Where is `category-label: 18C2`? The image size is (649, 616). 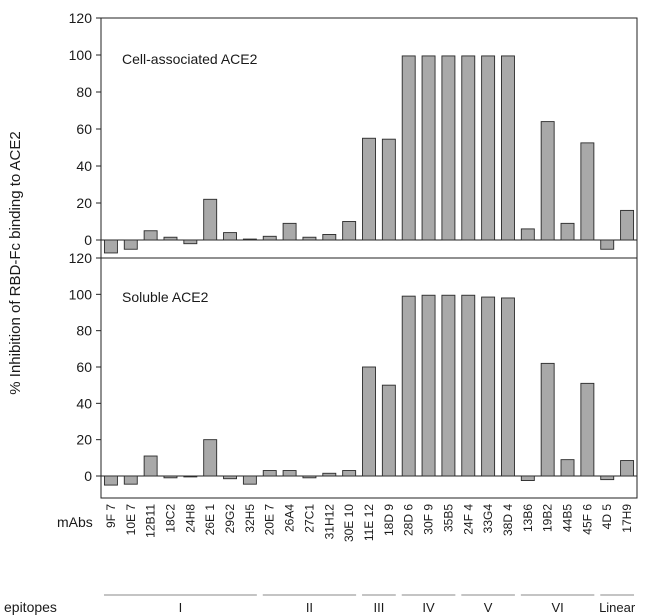
category-label: 18C2 is located at coordinates (170, 518).